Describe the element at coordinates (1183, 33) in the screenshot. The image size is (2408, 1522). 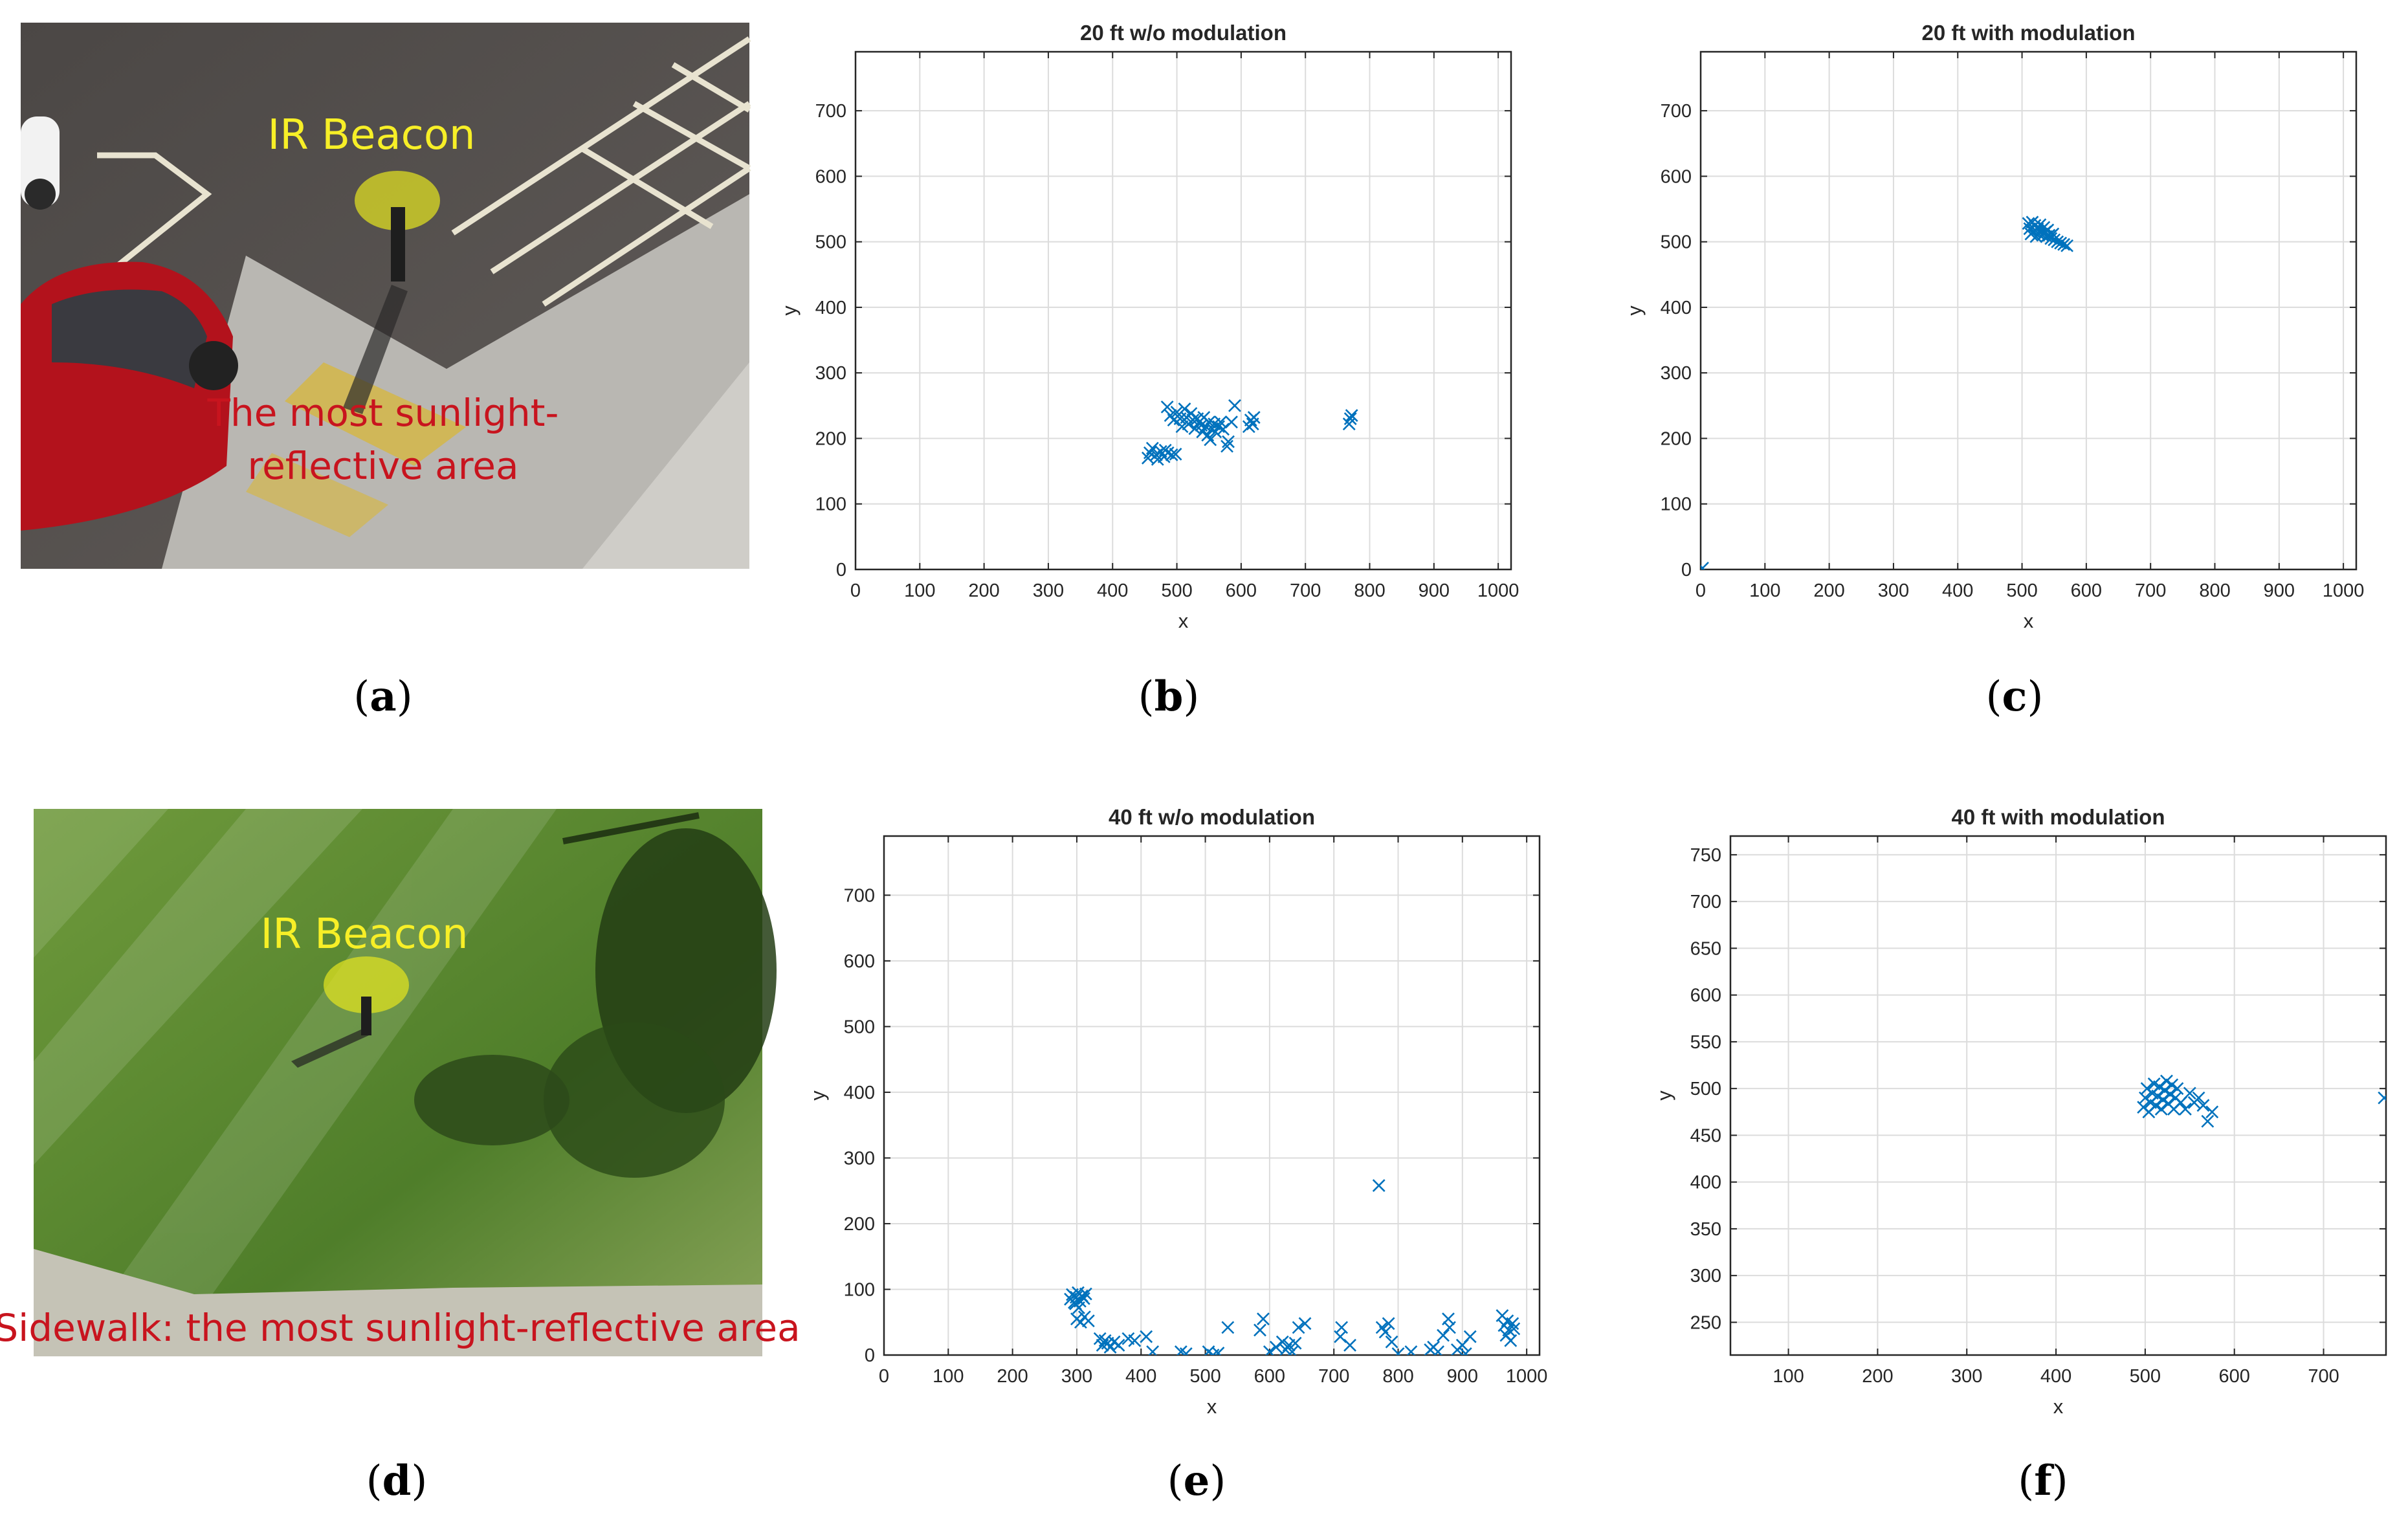
I see `chart-title: 20 ft w/o modulation` at that location.